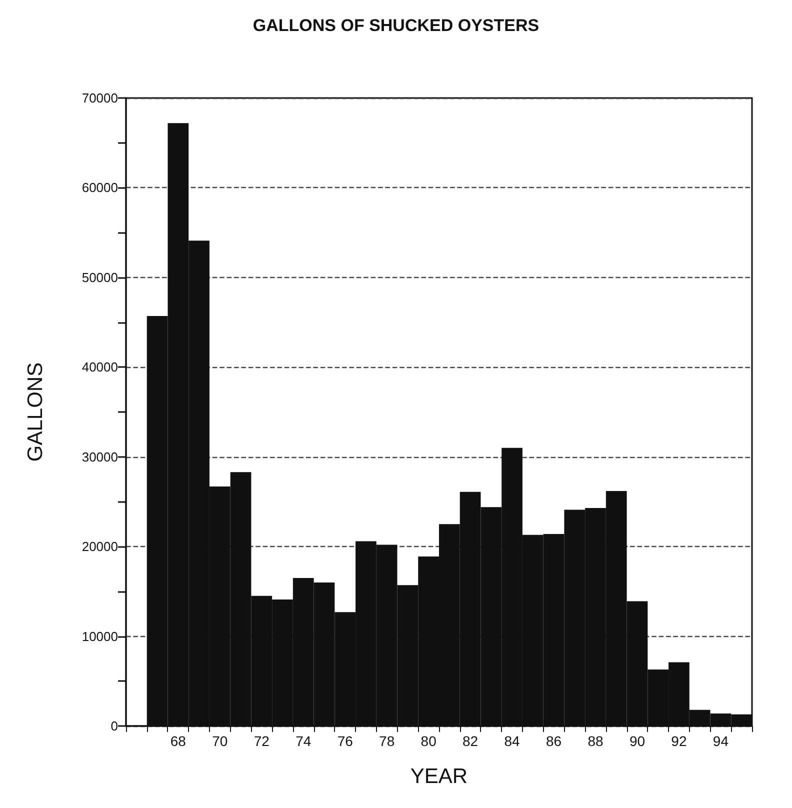 This screenshot has height=808, width=792. I want to click on x-tick-label: 90, so click(637, 741).